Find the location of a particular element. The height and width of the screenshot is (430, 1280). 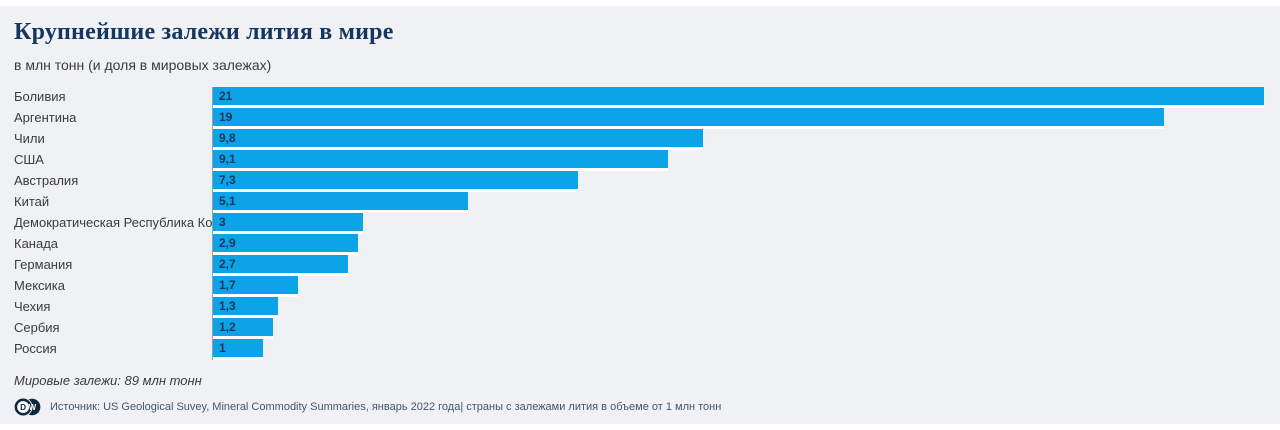

chart-row: Чехия 1,3 is located at coordinates (639, 307).